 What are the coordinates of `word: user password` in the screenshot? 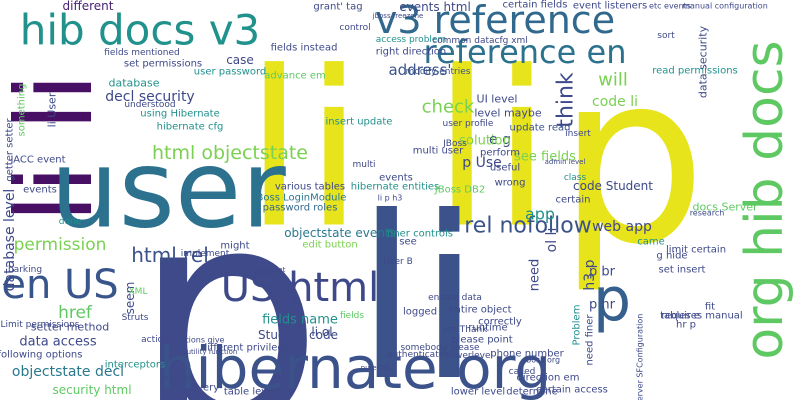 It's located at (230, 72).